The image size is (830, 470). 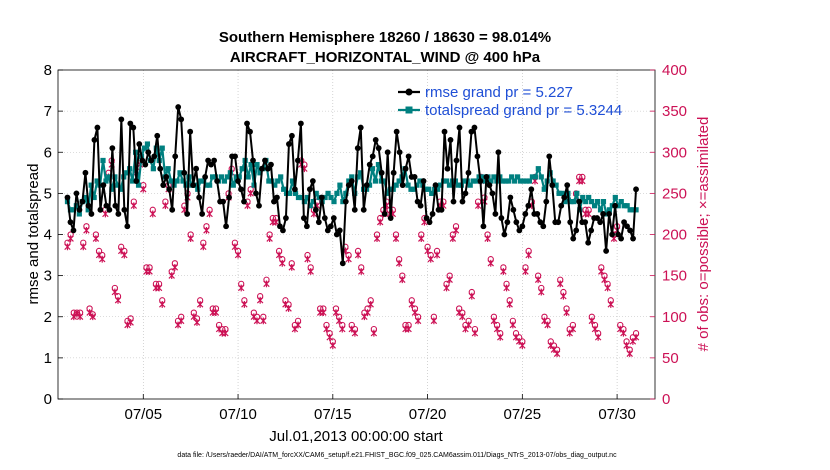 What do you see at coordinates (670, 358) in the screenshot?
I see `y-tick-label-right: 50` at bounding box center [670, 358].